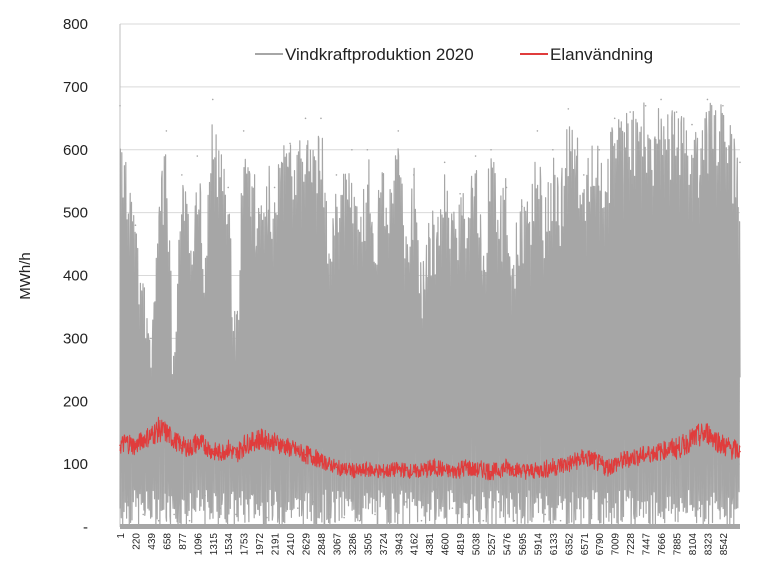 The image size is (780, 572). Describe the element at coordinates (708, 544) in the screenshot. I see `x-tick-label: 8323` at that location.